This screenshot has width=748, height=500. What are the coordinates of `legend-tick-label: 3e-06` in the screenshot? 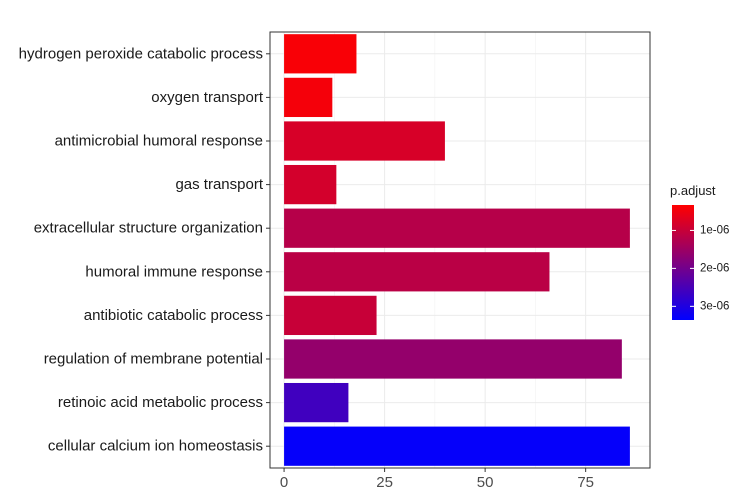 It's located at (714, 306).